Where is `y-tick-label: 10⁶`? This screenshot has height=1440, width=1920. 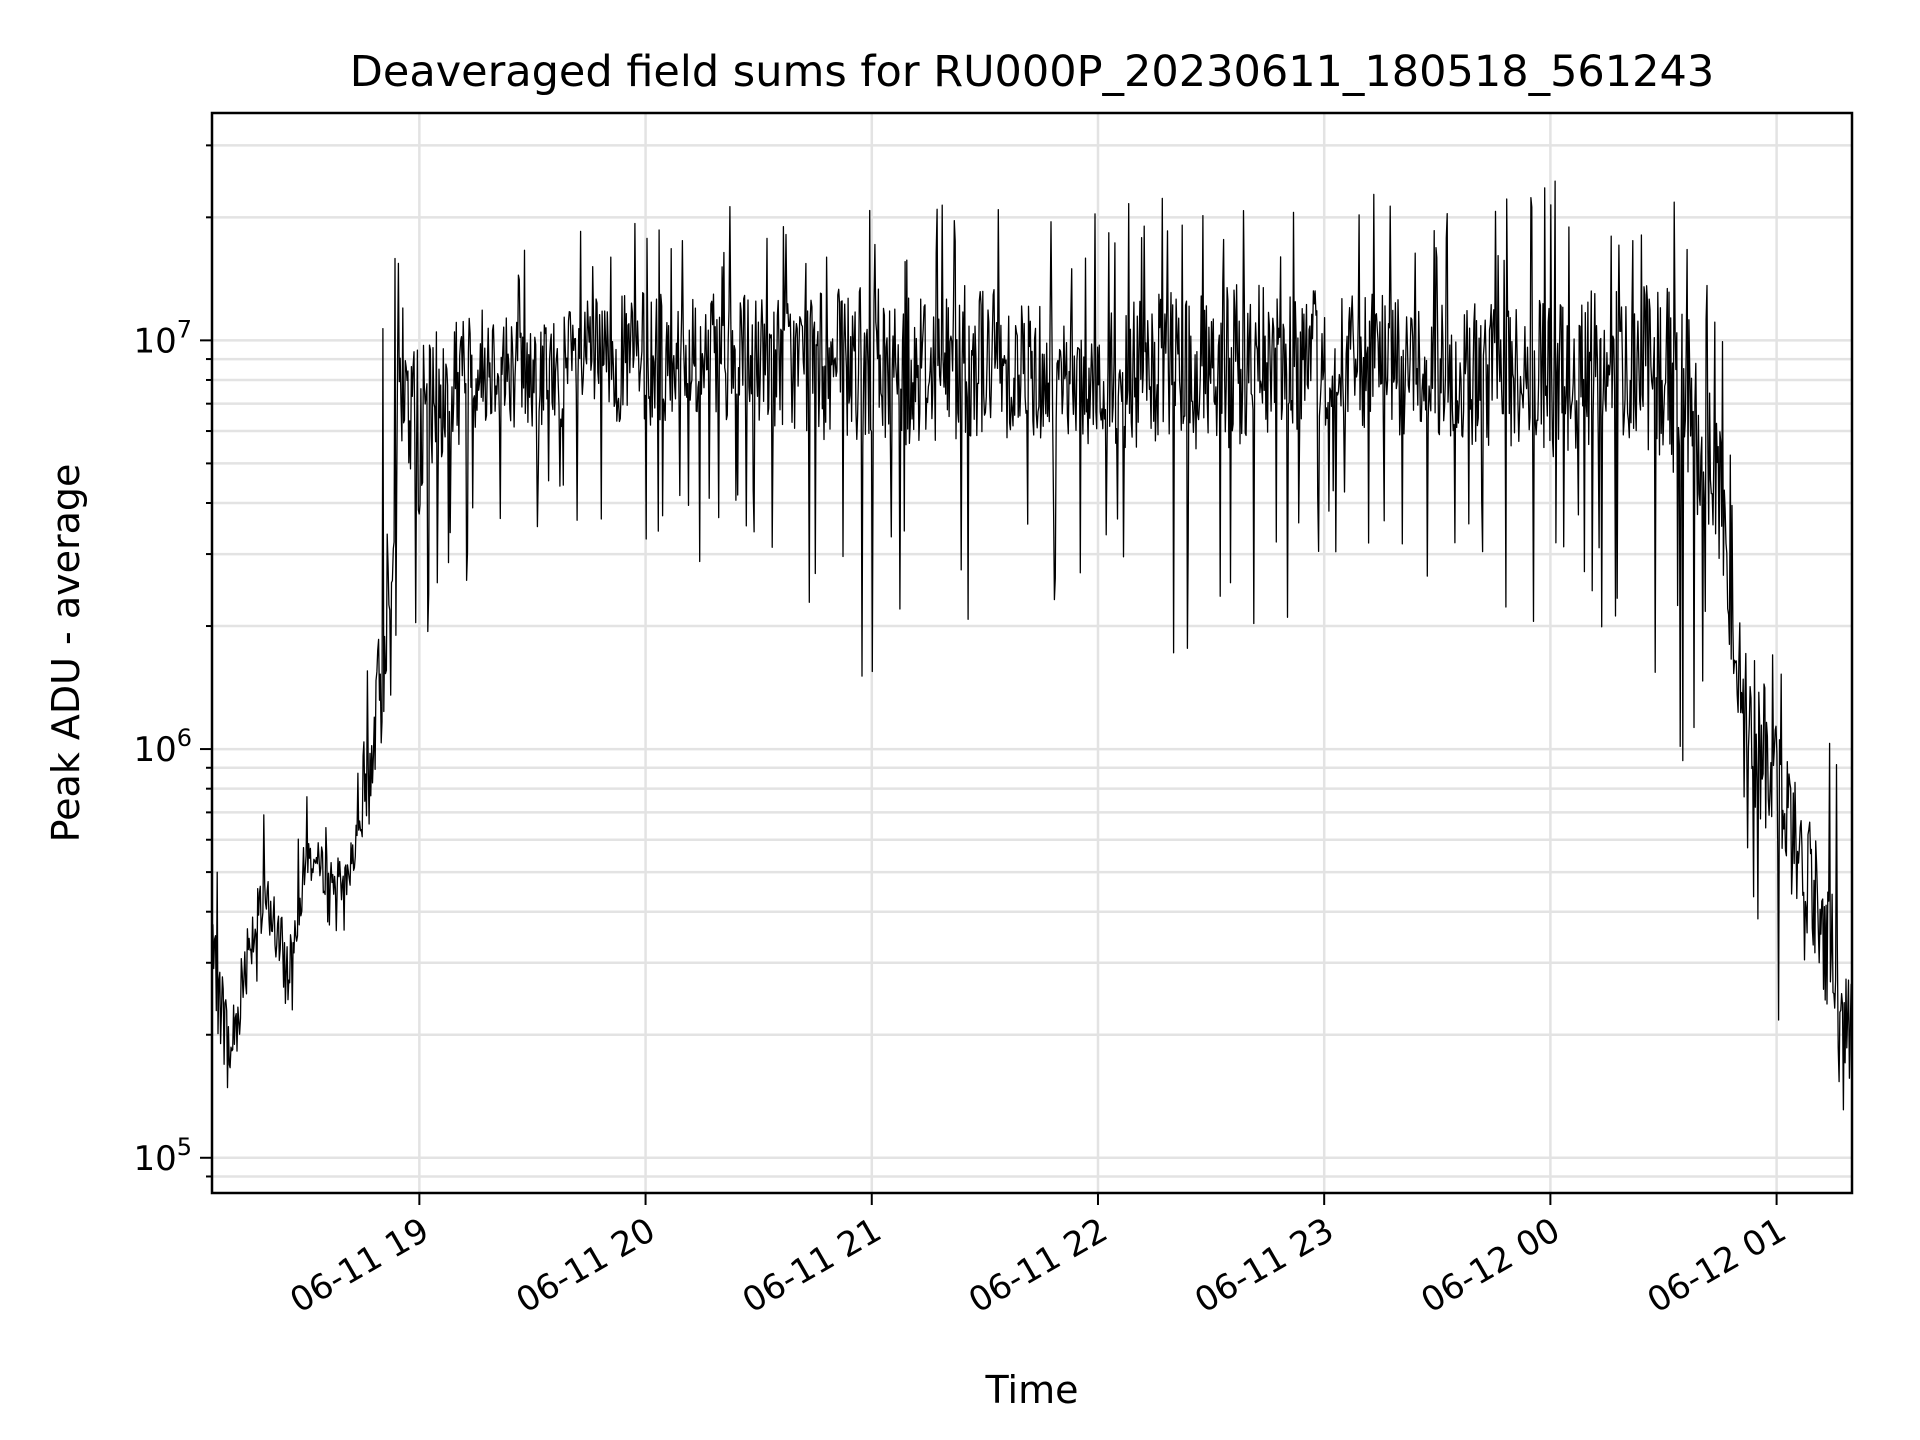 y-tick-label: 10⁶ is located at coordinates (162, 747).